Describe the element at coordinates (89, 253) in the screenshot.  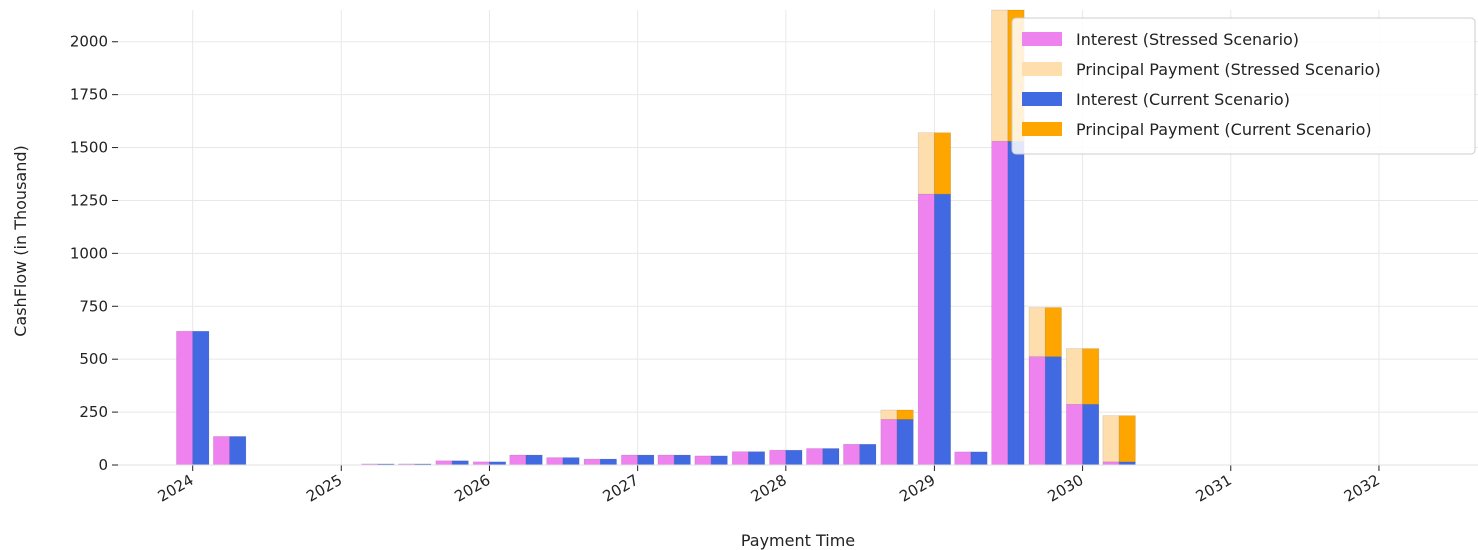
I see `y-tick-label: 1000` at that location.